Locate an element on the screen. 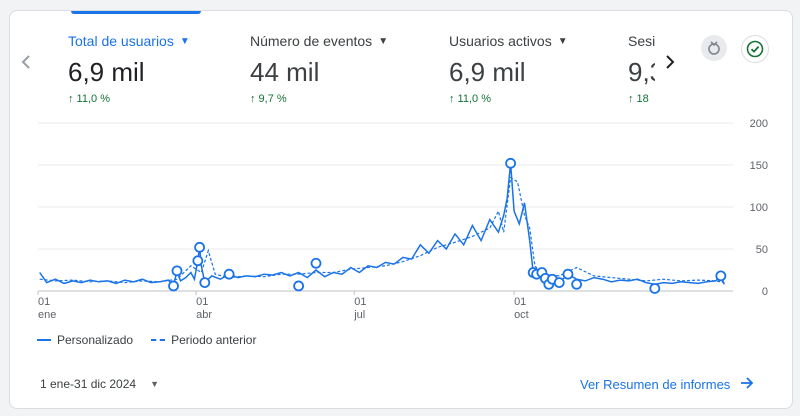  y-tick-label: 50 is located at coordinates (762, 250).